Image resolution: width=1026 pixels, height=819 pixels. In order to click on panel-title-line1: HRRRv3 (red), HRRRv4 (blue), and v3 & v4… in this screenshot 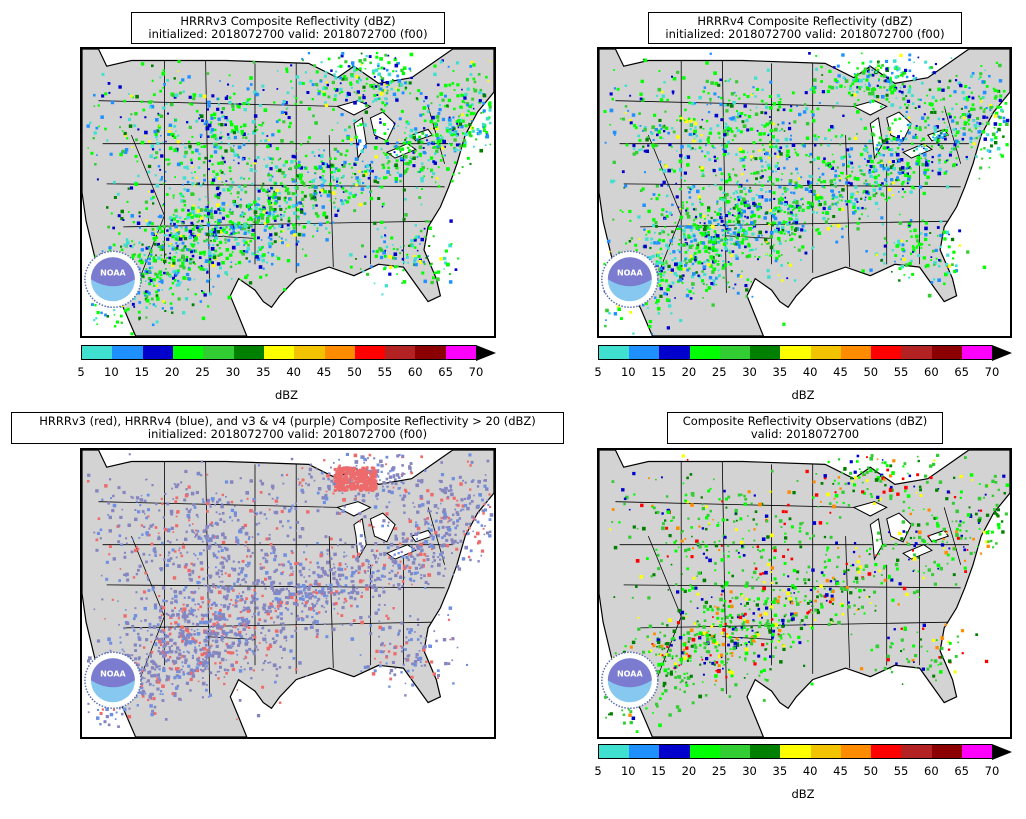, I will do `click(287, 421)`.